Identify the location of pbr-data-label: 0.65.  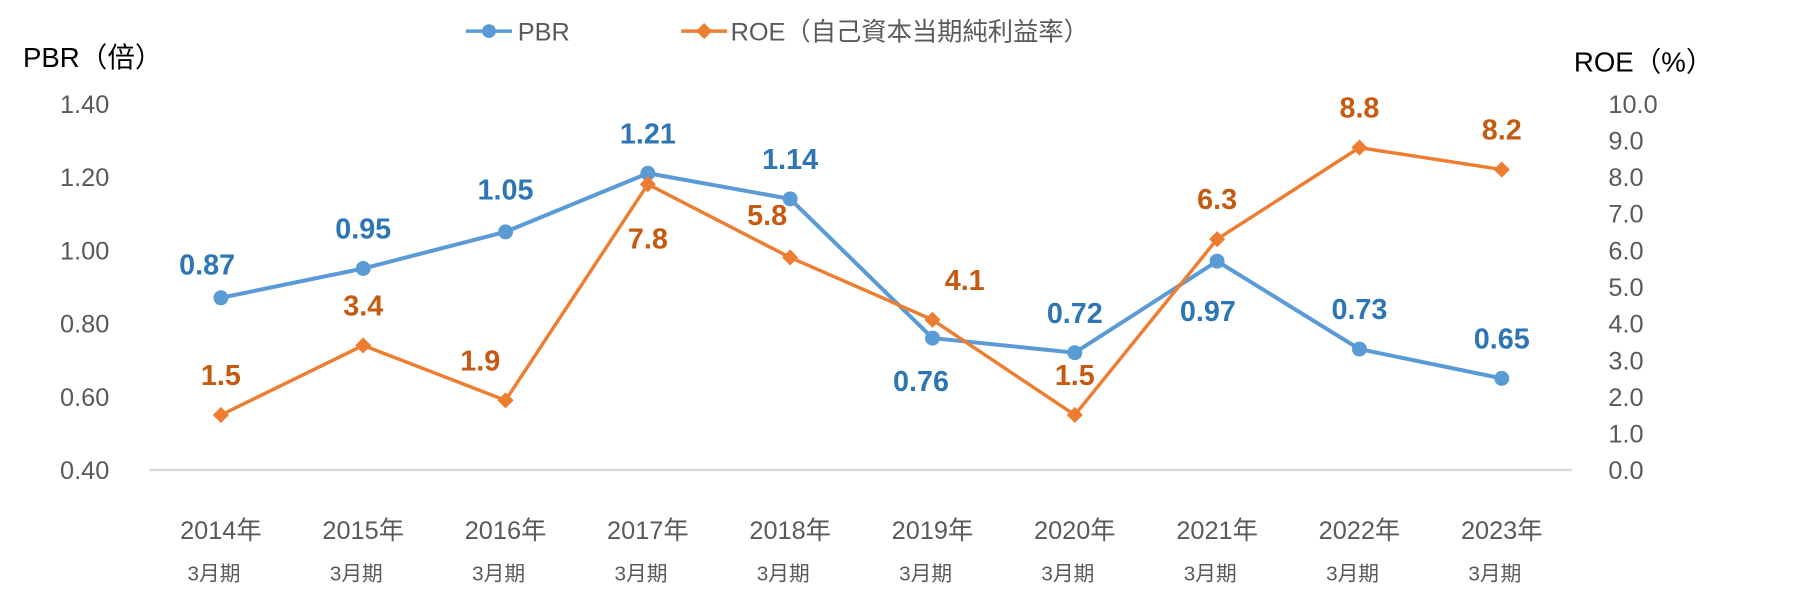
(1502, 339).